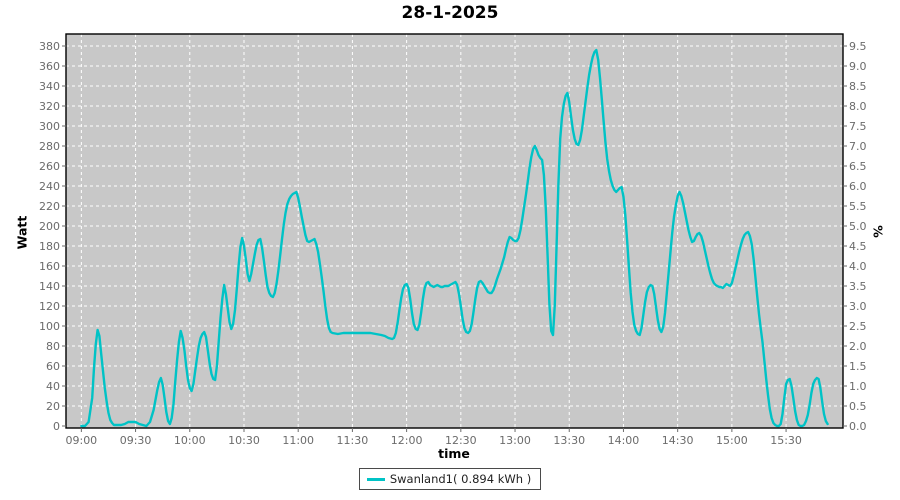 Image resolution: width=900 pixels, height=500 pixels. Describe the element at coordinates (858, 226) in the screenshot. I see `right-axis-tick-label: 5.0` at that location.